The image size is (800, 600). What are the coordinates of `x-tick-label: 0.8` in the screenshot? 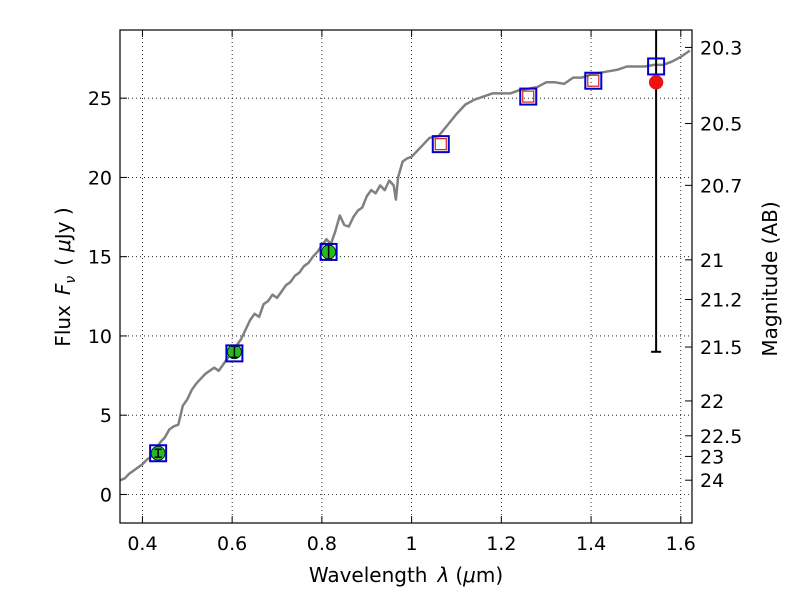 It's located at (322, 544).